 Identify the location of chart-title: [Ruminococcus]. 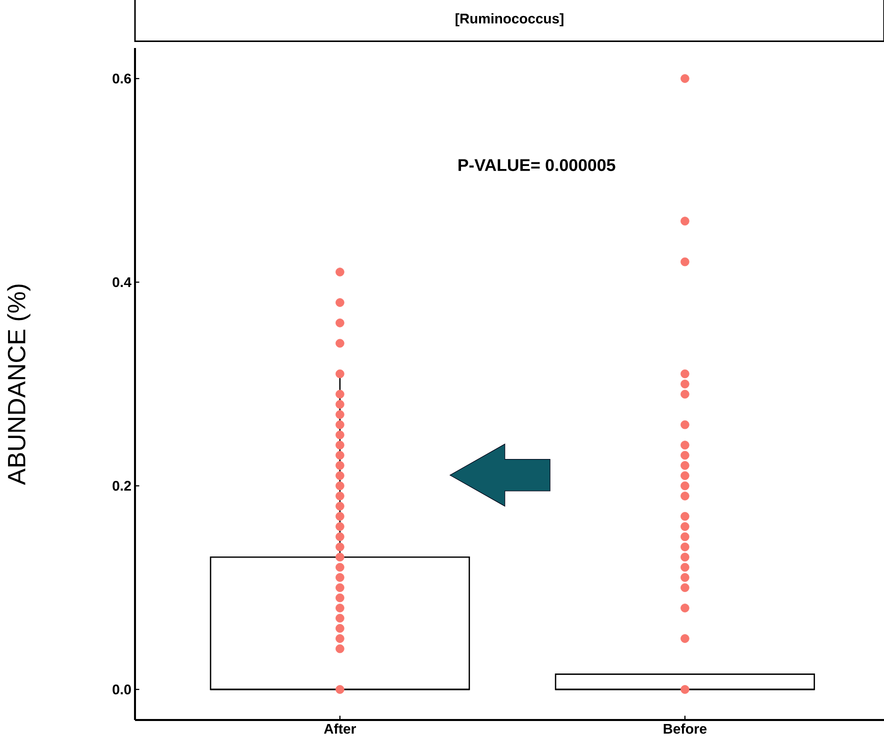
(510, 19).